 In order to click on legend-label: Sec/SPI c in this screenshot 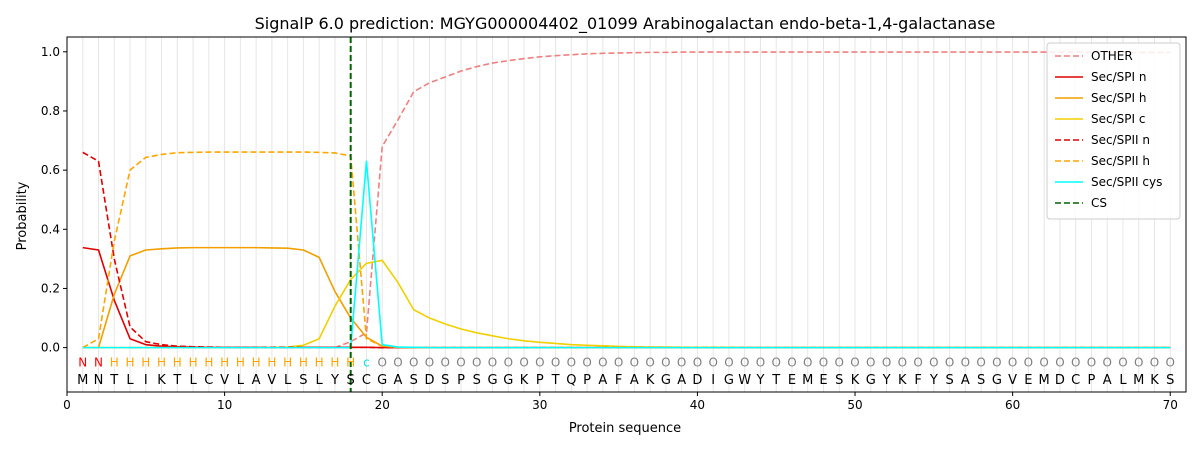, I will do `click(1118, 119)`.